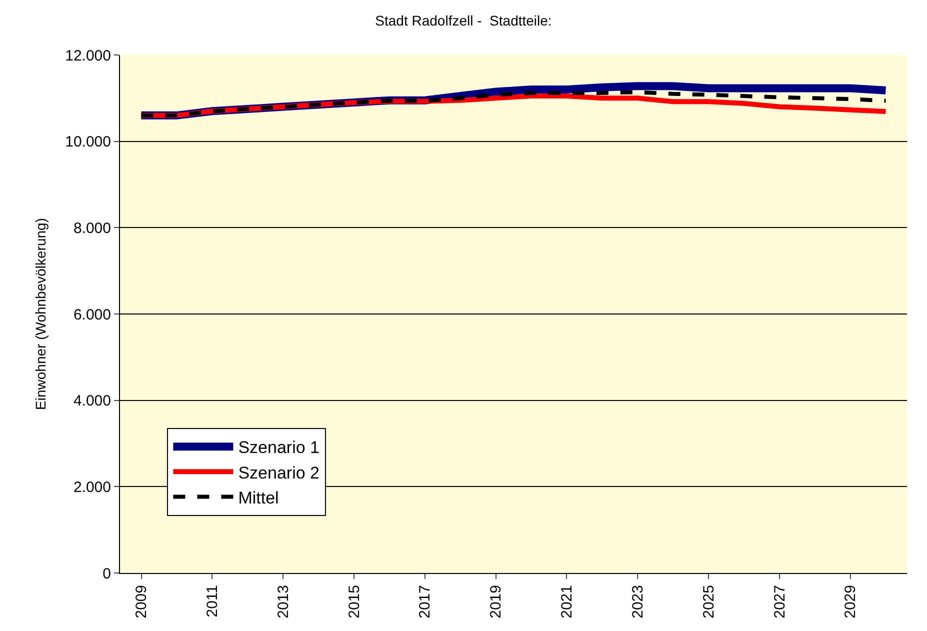 The image size is (927, 631). What do you see at coordinates (92, 315) in the screenshot?
I see `y-tick-label: 6.000` at bounding box center [92, 315].